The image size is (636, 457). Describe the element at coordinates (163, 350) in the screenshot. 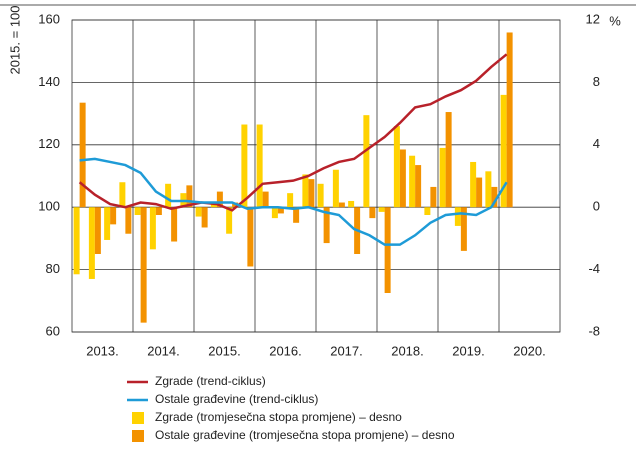

I see `x-tick-label: 2014.` at that location.